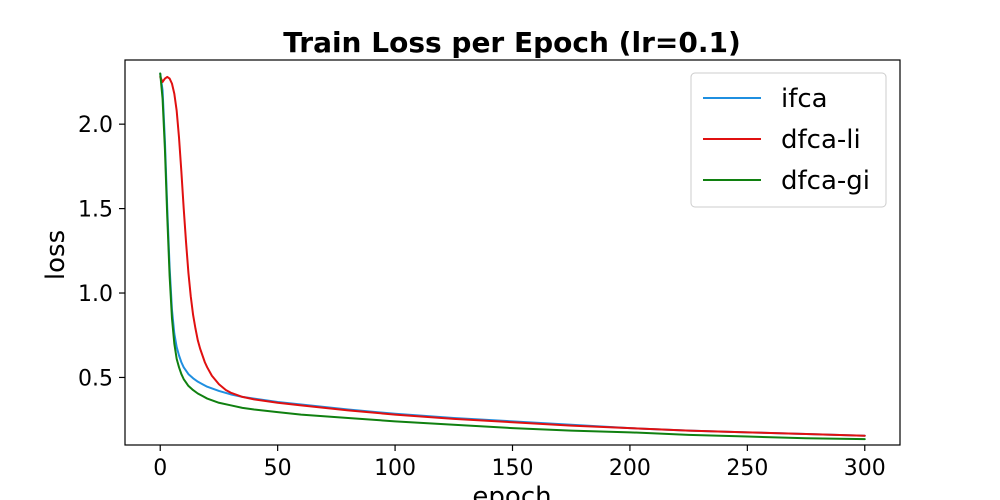 Image resolution: width=1000 pixels, height=500 pixels. Describe the element at coordinates (95, 294) in the screenshot. I see `y-tick-label: 1.0` at that location.